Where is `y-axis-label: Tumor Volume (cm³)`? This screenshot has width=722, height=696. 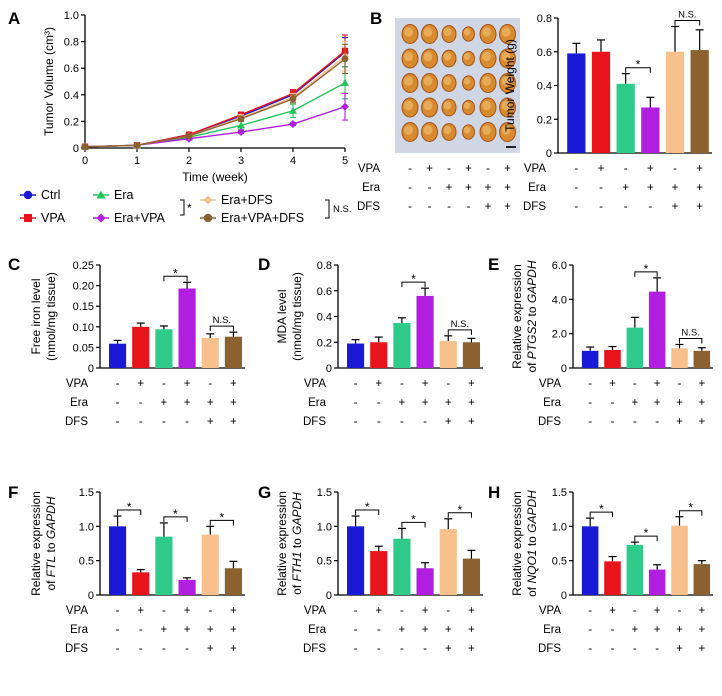 y-axis-label: Tumor Volume (cm³) is located at coordinates (49, 81).